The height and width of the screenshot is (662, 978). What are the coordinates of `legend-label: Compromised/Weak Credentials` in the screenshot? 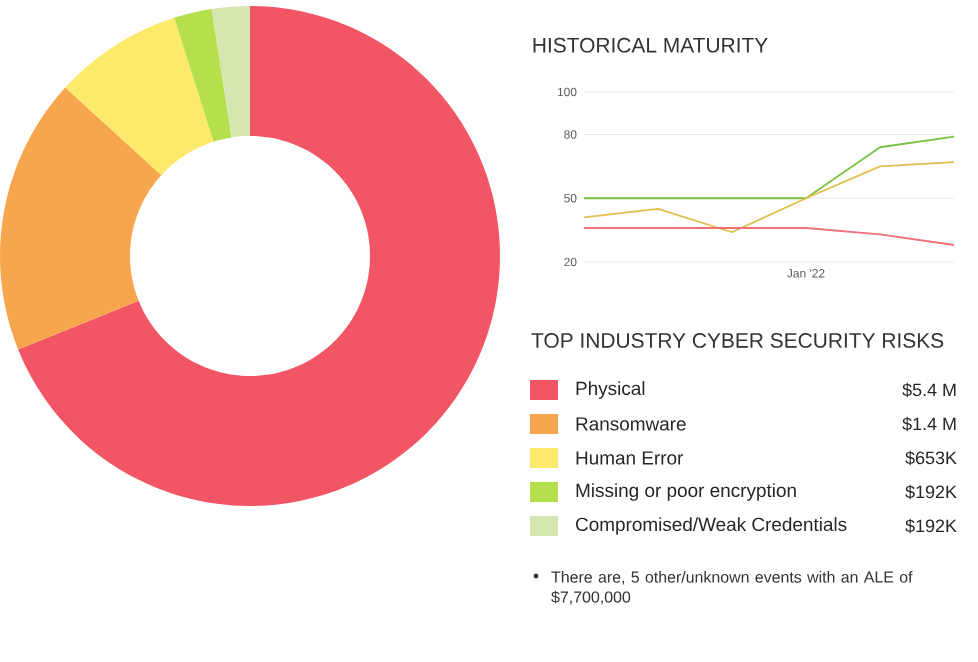 It's located at (711, 526).